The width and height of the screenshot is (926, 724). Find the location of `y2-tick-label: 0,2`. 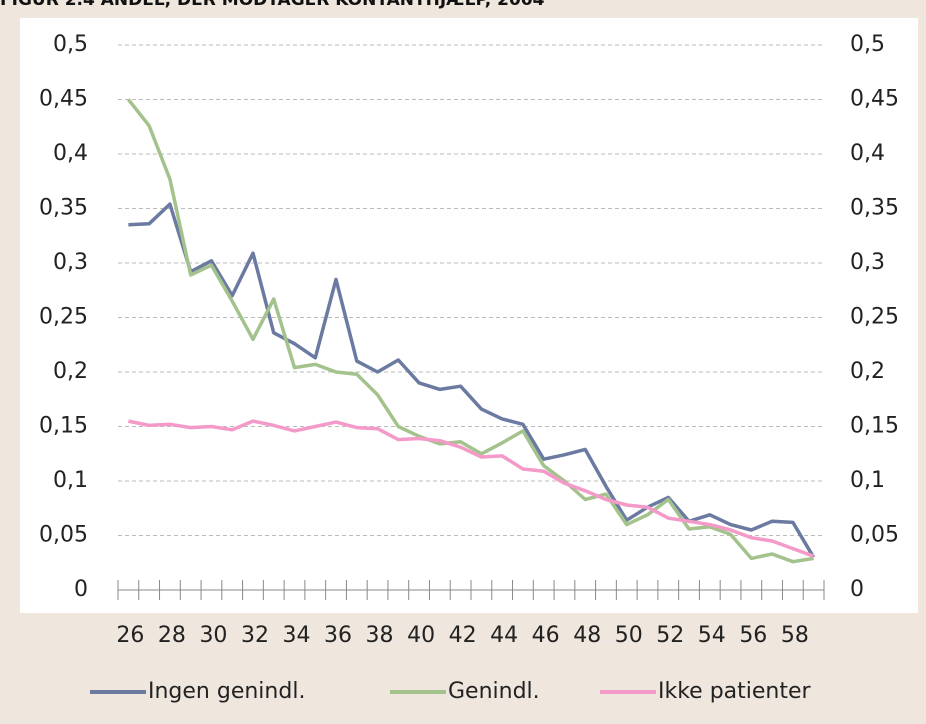

y2-tick-label: 0,2 is located at coordinates (867, 371).